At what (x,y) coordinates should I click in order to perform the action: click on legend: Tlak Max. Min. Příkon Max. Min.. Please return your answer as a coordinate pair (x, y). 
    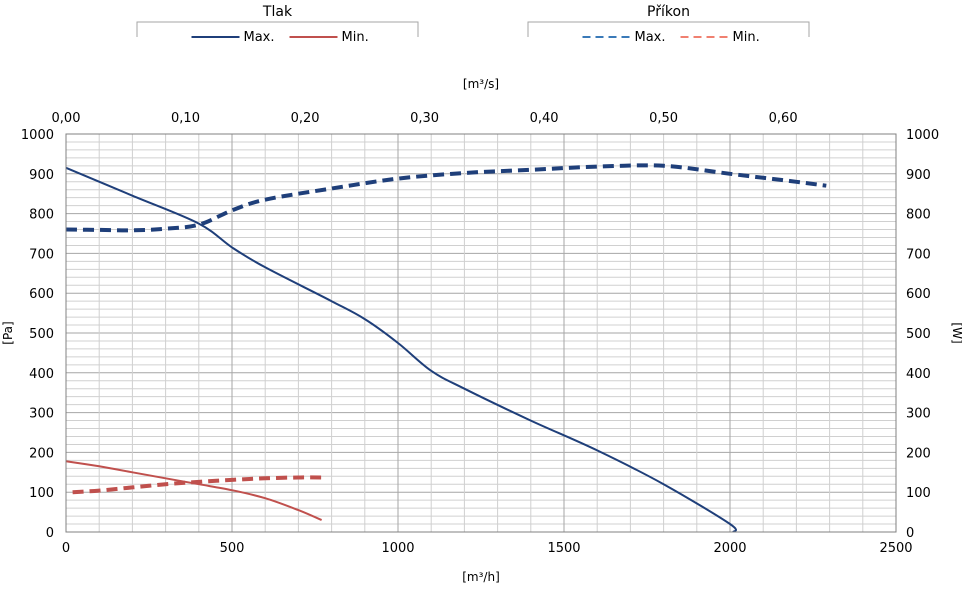
    Looking at the image, I should click on (473, 24).